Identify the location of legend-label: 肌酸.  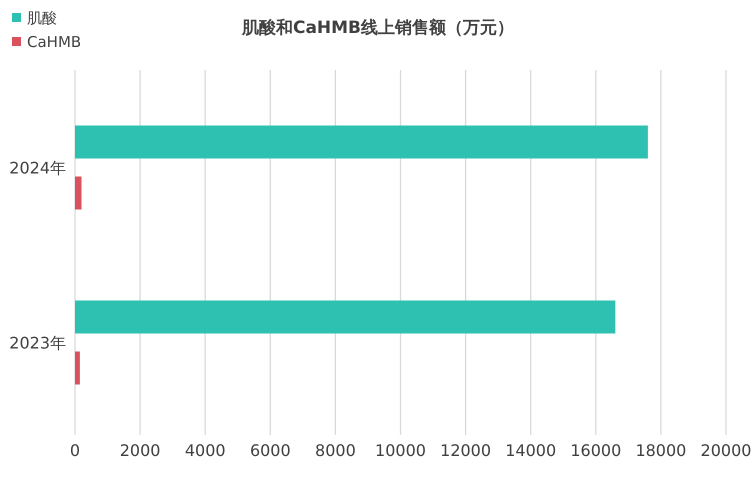
(42, 18).